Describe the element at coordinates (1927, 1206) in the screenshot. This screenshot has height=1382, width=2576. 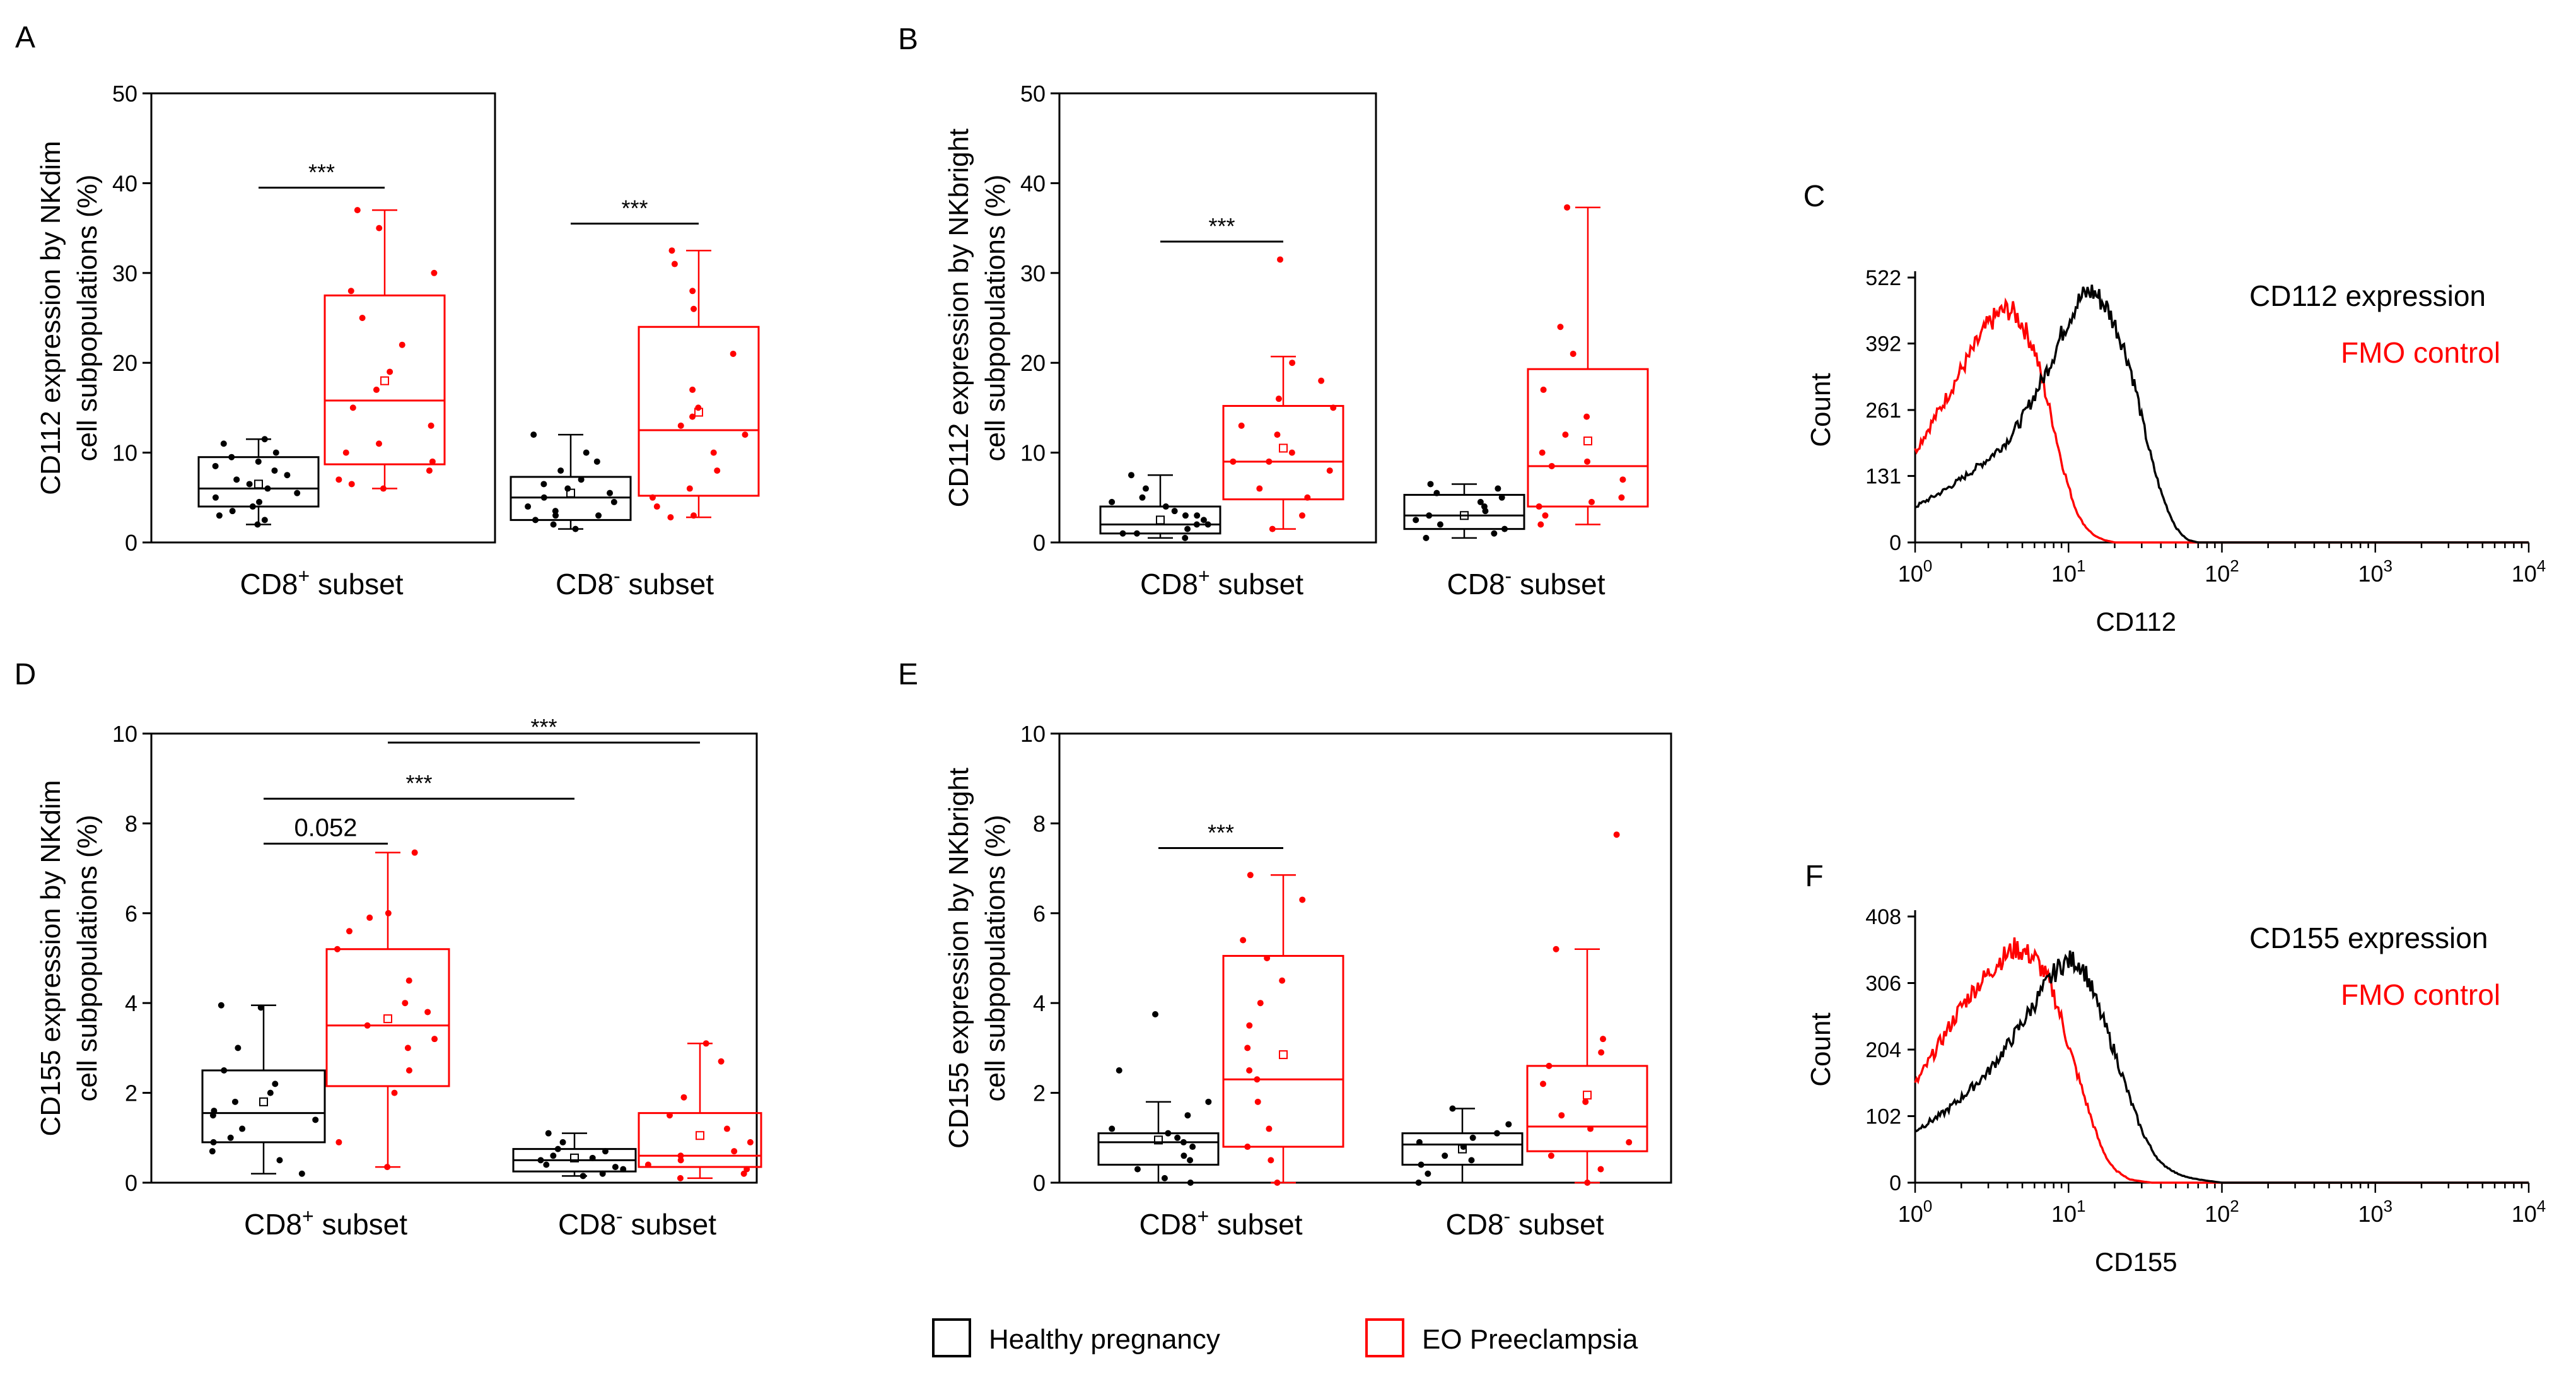
I see `x-tick-exp: 0` at that location.